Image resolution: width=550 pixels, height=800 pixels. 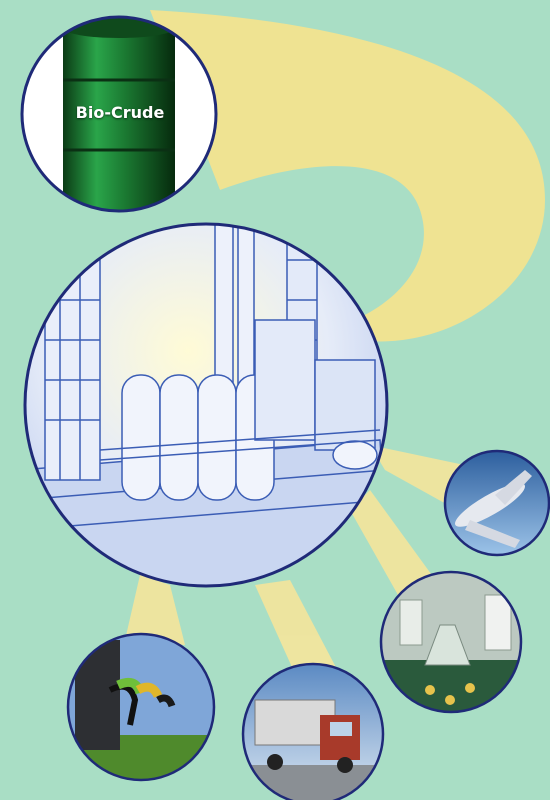 What do you see at coordinates (451, 642) in the screenshot?
I see `chemicals-circle` at bounding box center [451, 642].